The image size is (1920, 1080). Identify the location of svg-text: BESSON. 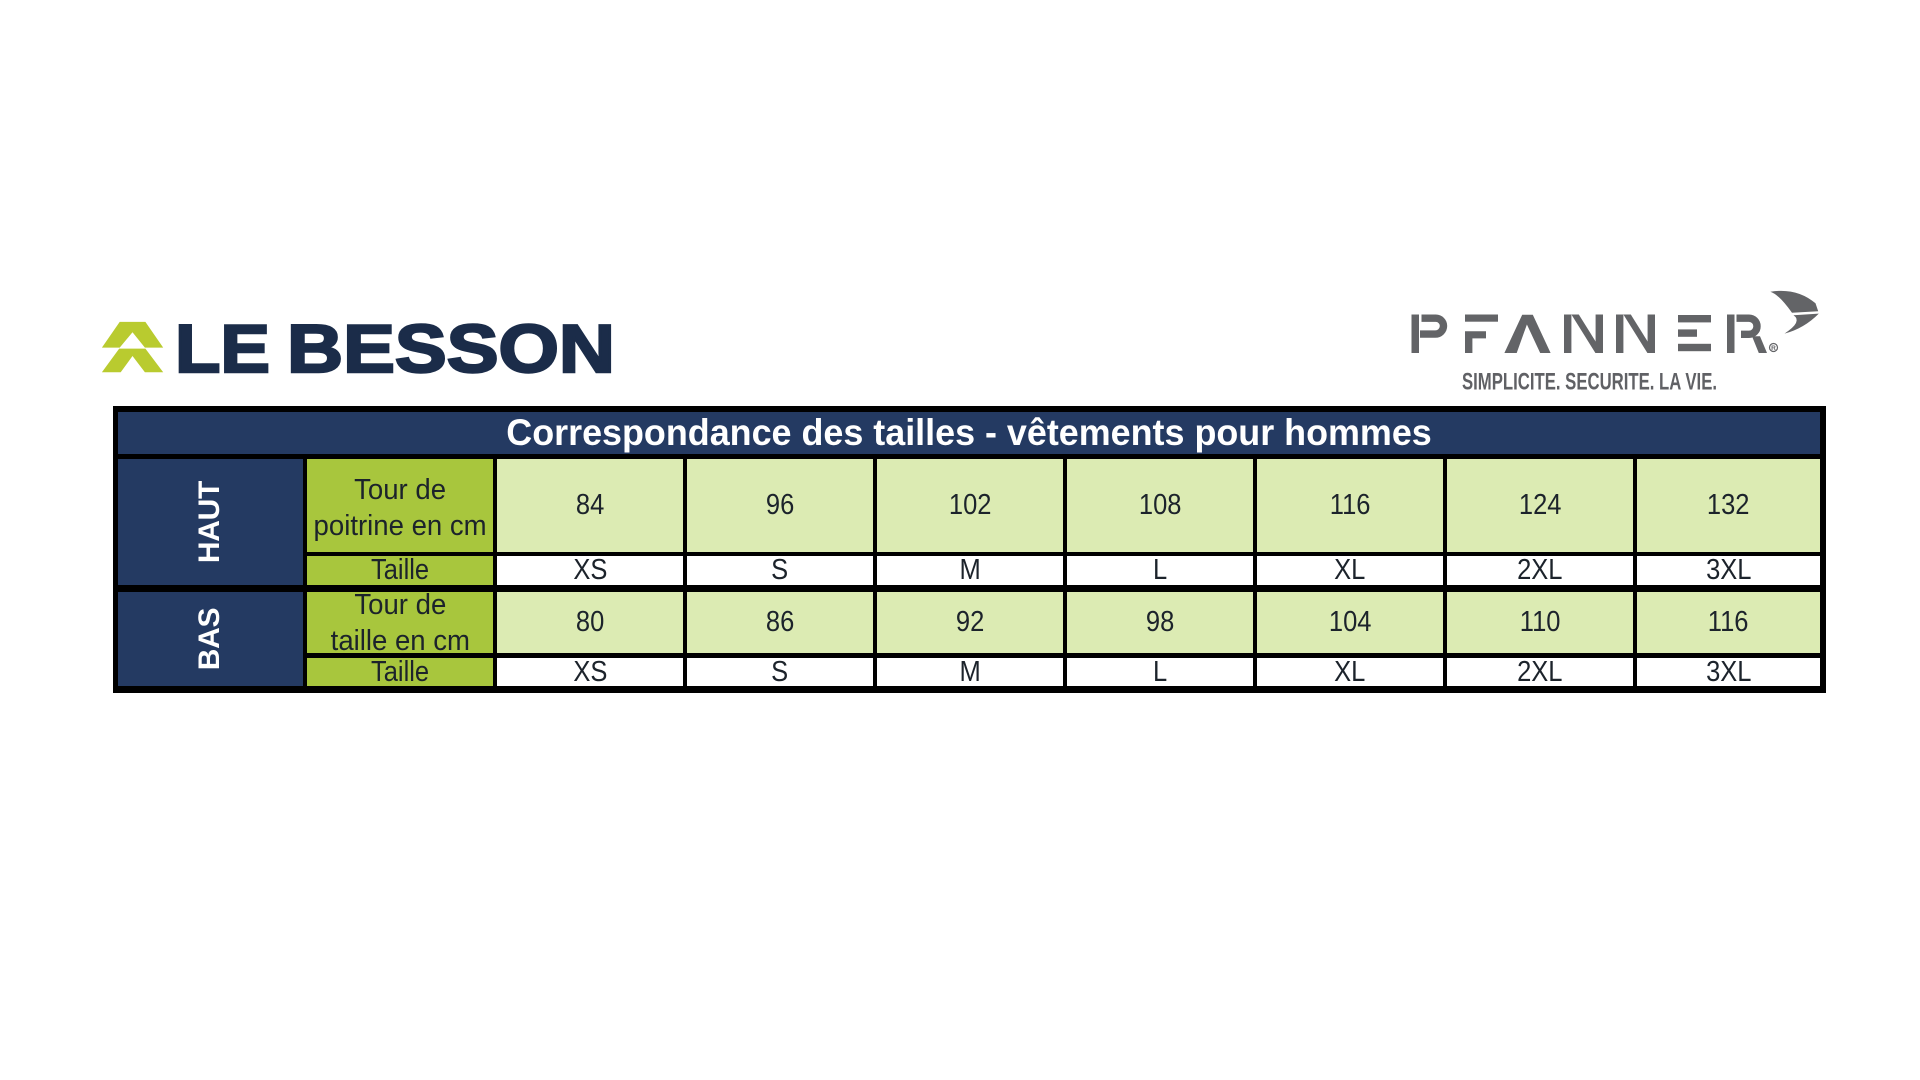
(451, 349).